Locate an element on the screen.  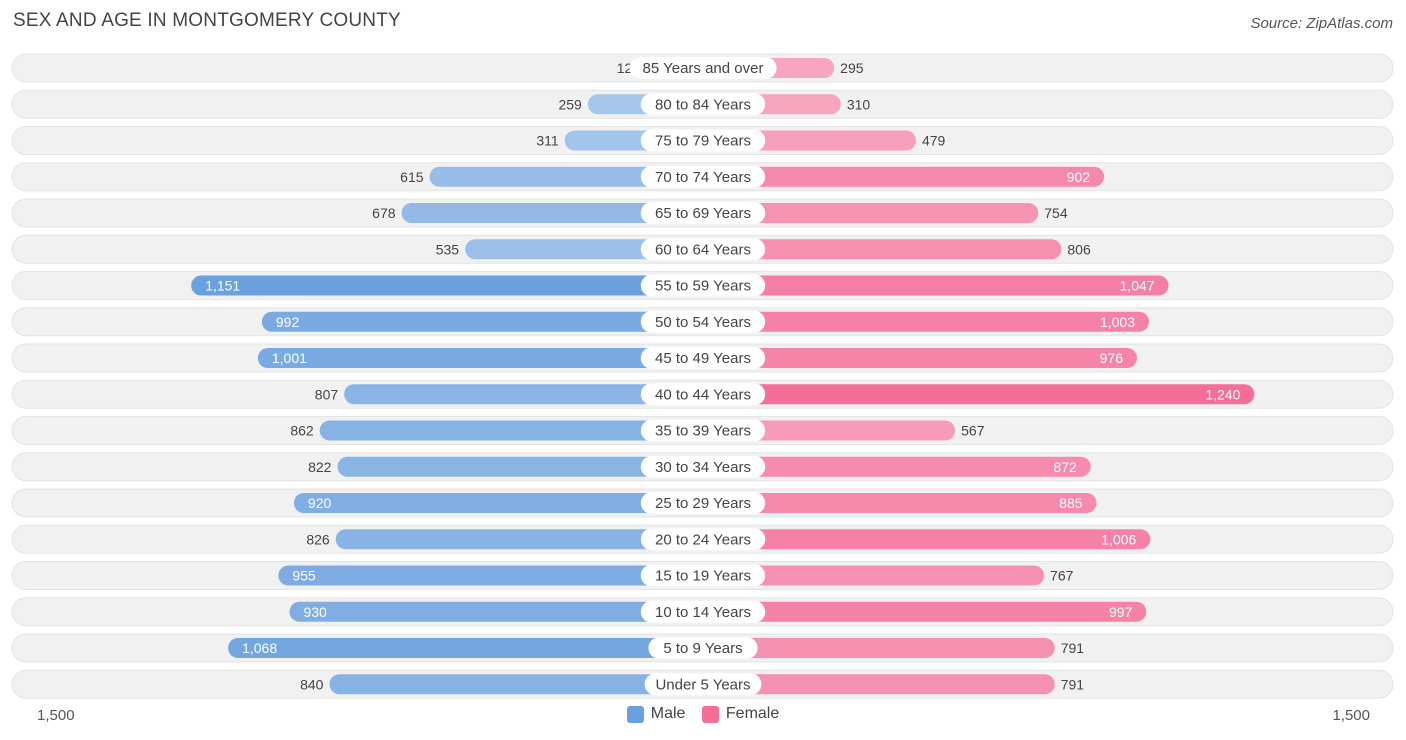
category-label: 70 to 74 Years is located at coordinates (703, 177).